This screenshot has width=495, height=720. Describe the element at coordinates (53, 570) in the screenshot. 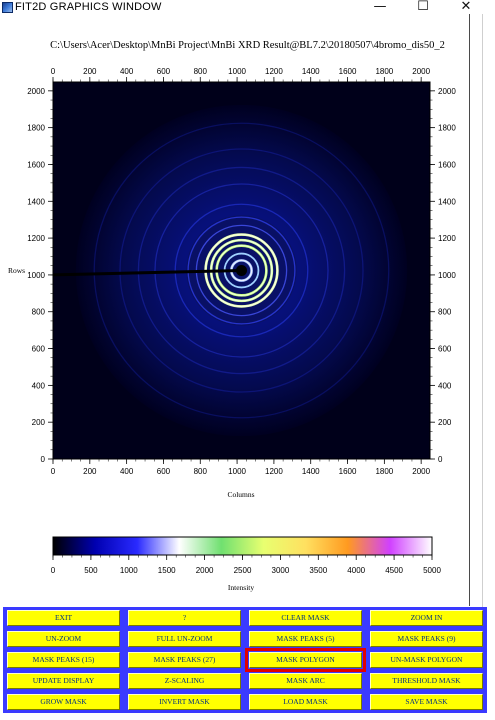

I see `colorbar-tick-label: 0` at that location.